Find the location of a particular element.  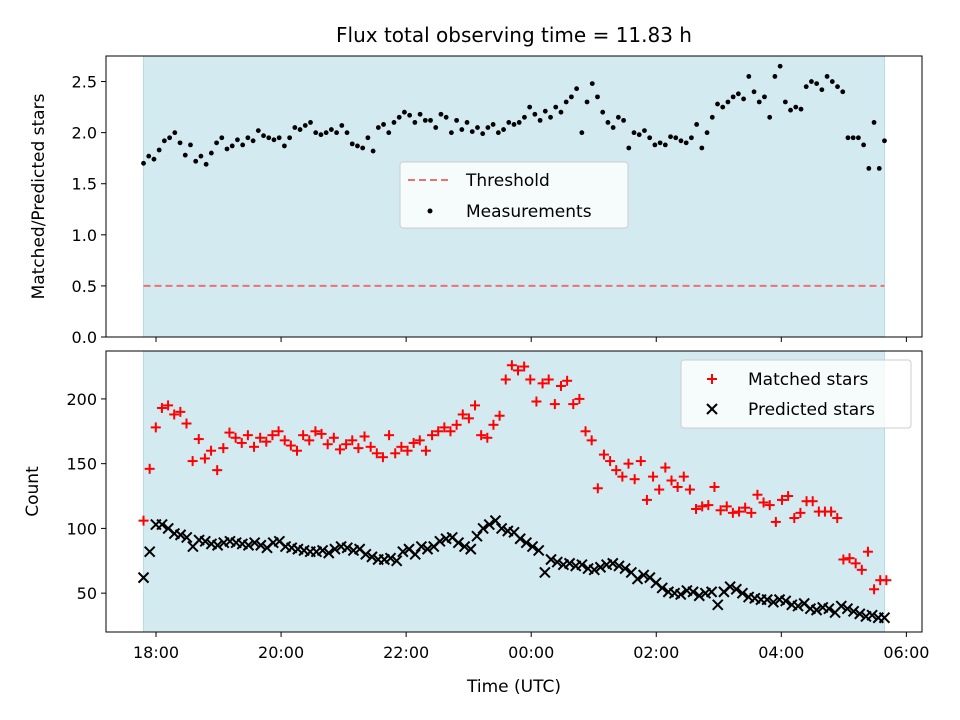

count-y-tick-label: 150 is located at coordinates (81, 464).